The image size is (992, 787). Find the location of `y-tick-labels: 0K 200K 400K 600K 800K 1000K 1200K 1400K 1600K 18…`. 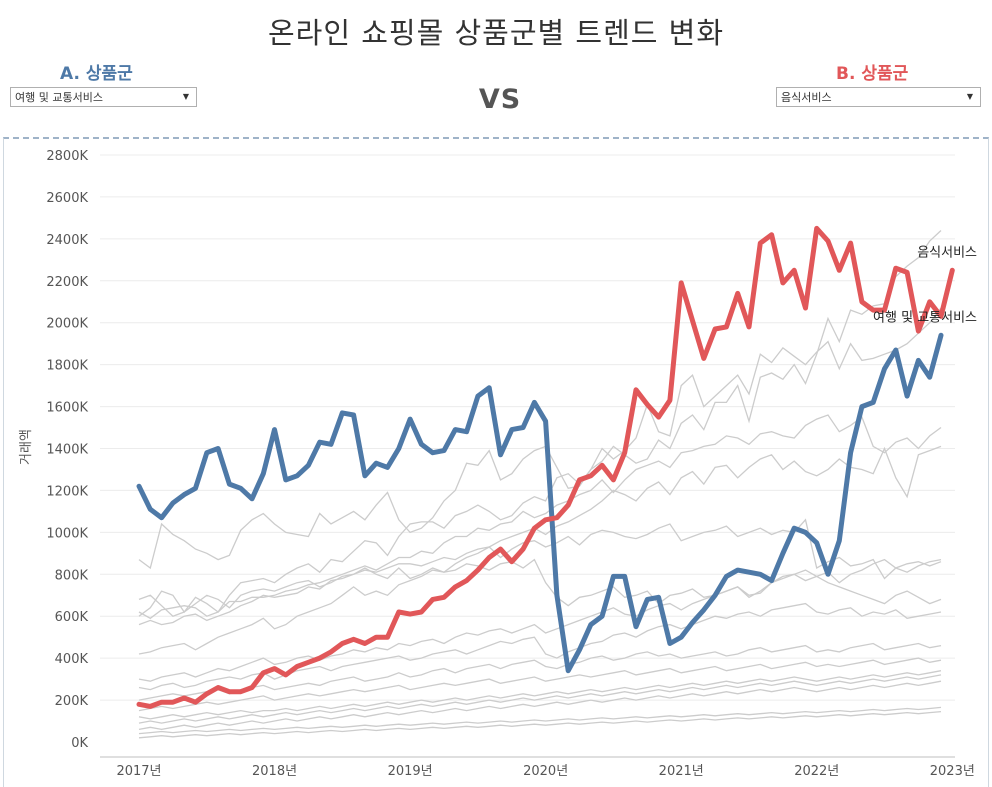

y-tick-labels: 0K 200K 400K 600K 800K 1000K 1200K 1400K 1600K 18… is located at coordinates (67, 450).